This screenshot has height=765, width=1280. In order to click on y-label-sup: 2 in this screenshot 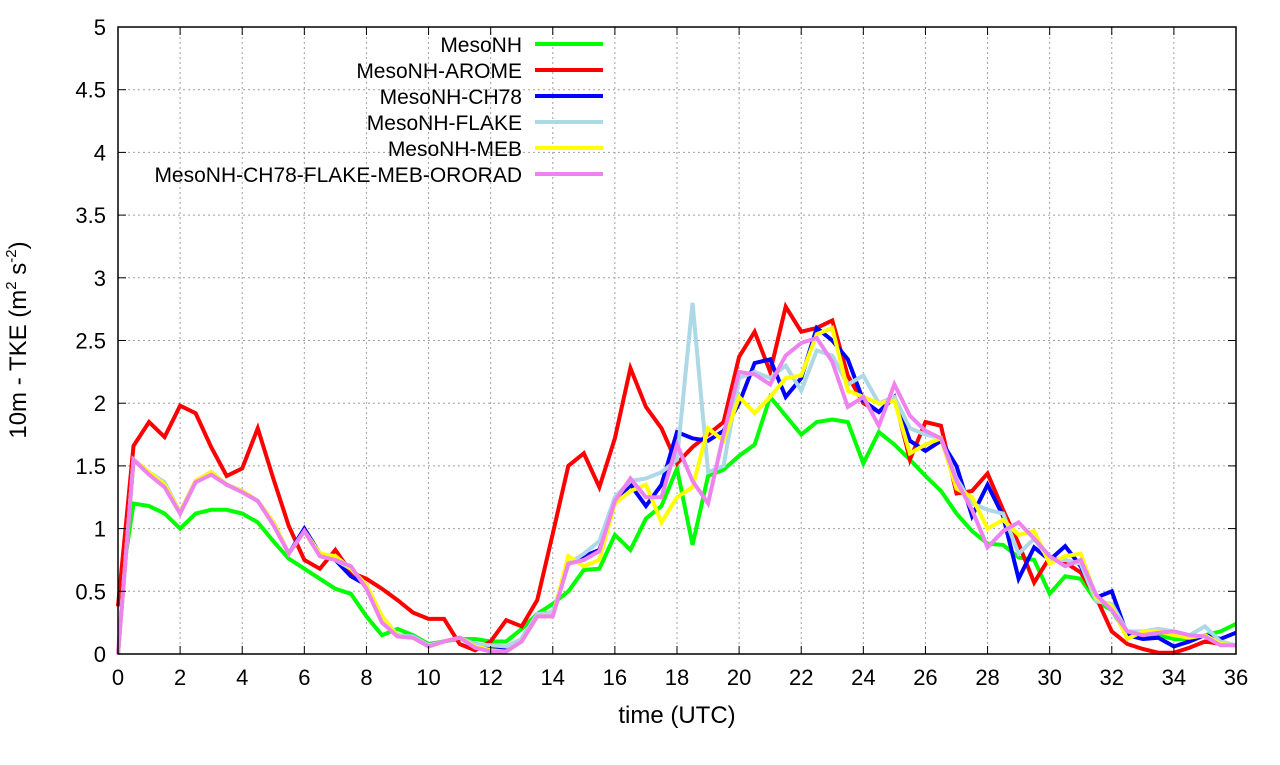, I will do `click(11, 285)`.